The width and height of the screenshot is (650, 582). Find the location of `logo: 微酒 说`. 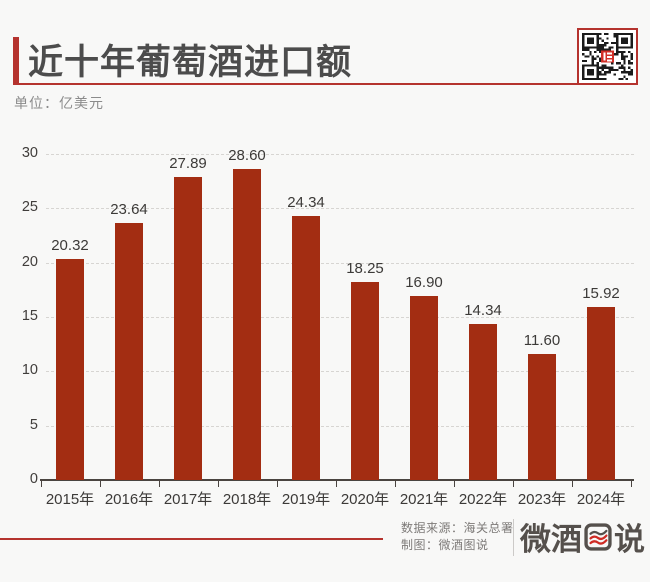

logo: 微酒 说 is located at coordinates (582, 536).